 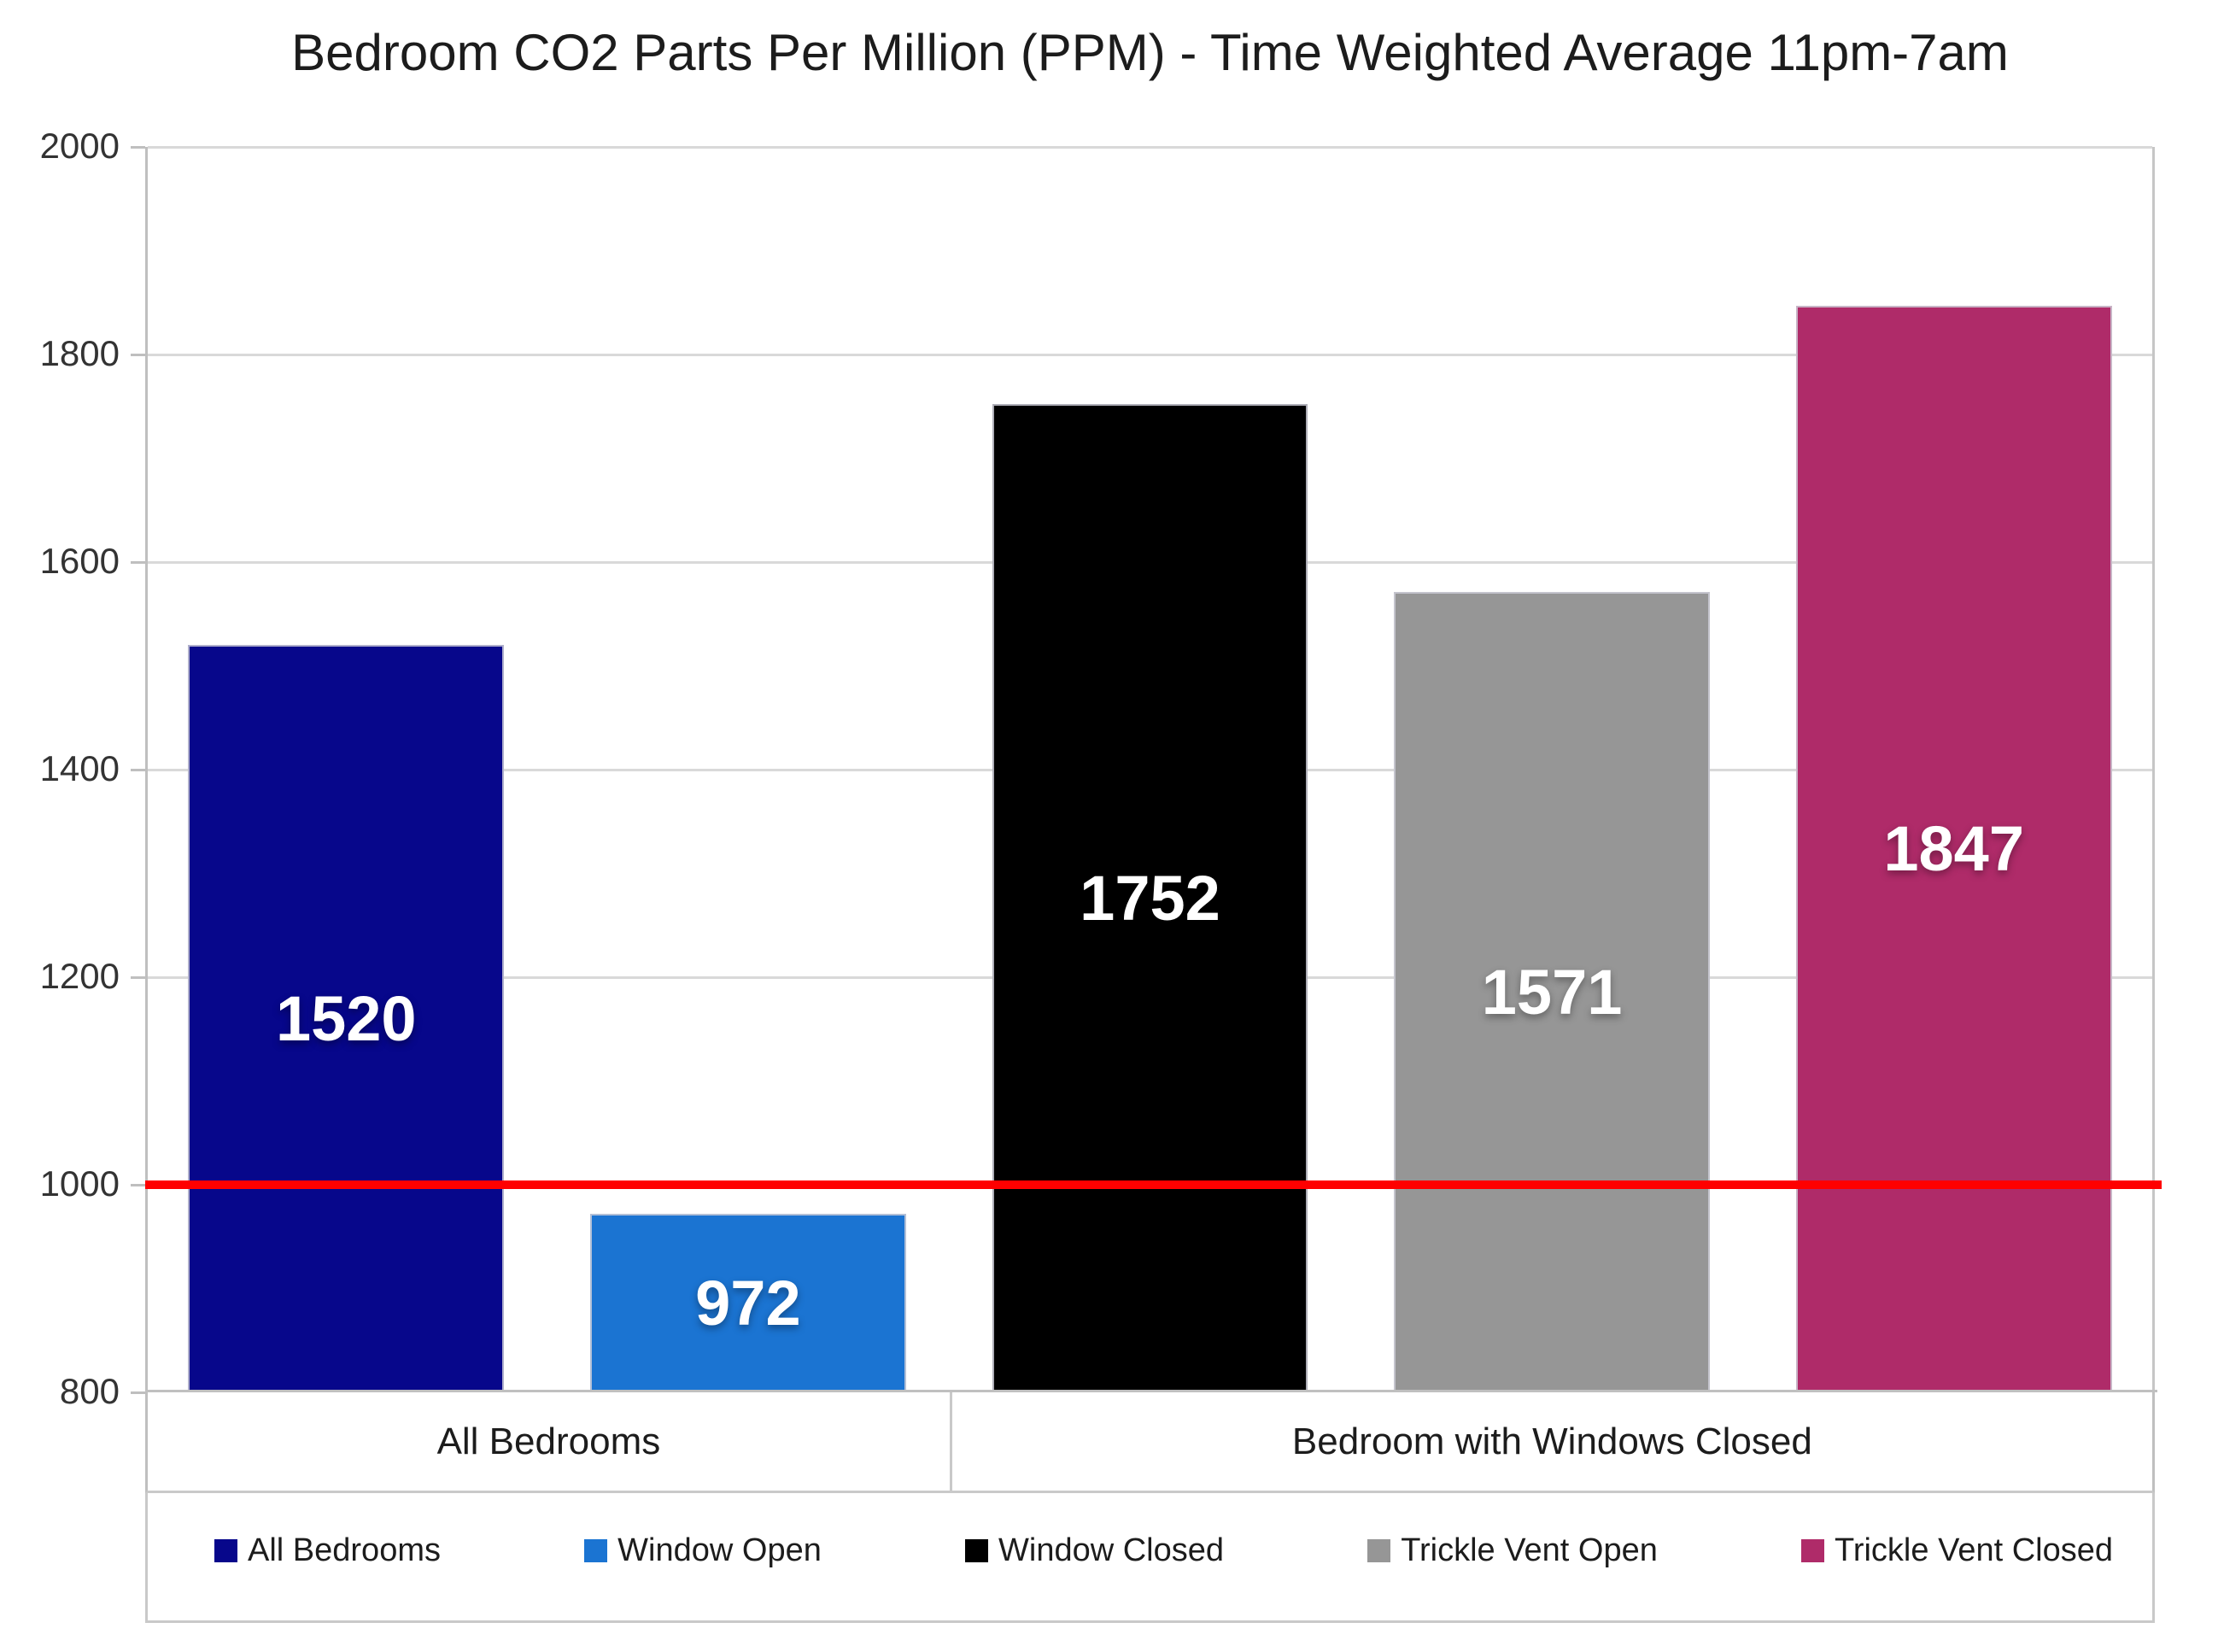 I want to click on category-axis: All Bedrooms Bedroom with Windows Closed, so click(x=1150, y=1442).